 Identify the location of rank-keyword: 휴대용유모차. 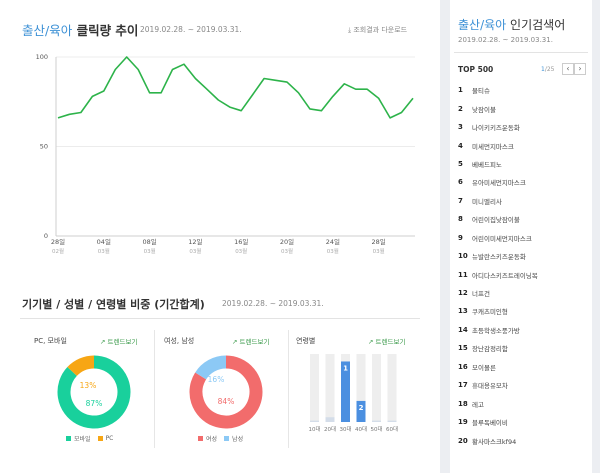
(490, 386).